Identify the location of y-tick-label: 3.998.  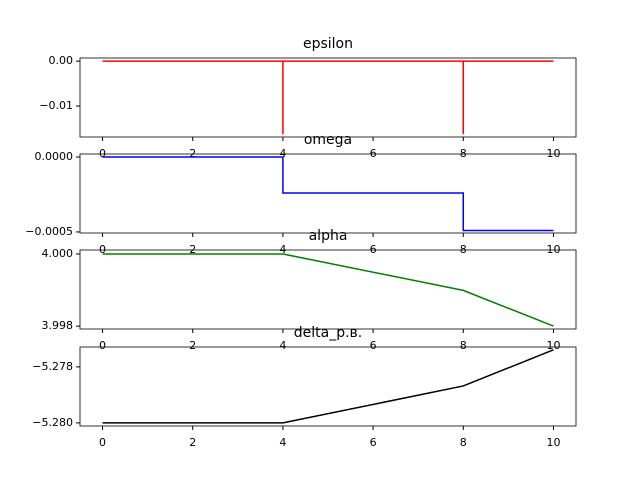
(58, 325).